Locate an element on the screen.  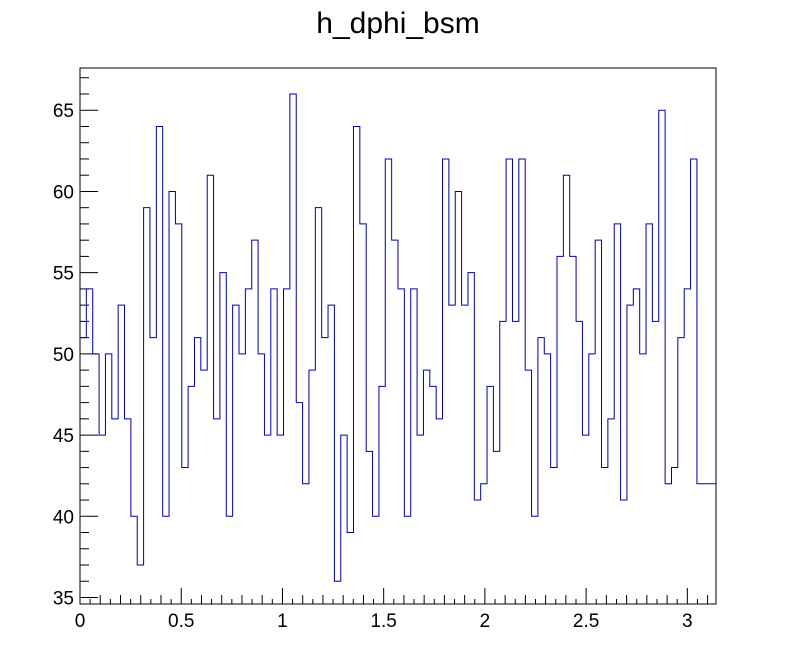
y-tick-label: 50 is located at coordinates (63, 355).